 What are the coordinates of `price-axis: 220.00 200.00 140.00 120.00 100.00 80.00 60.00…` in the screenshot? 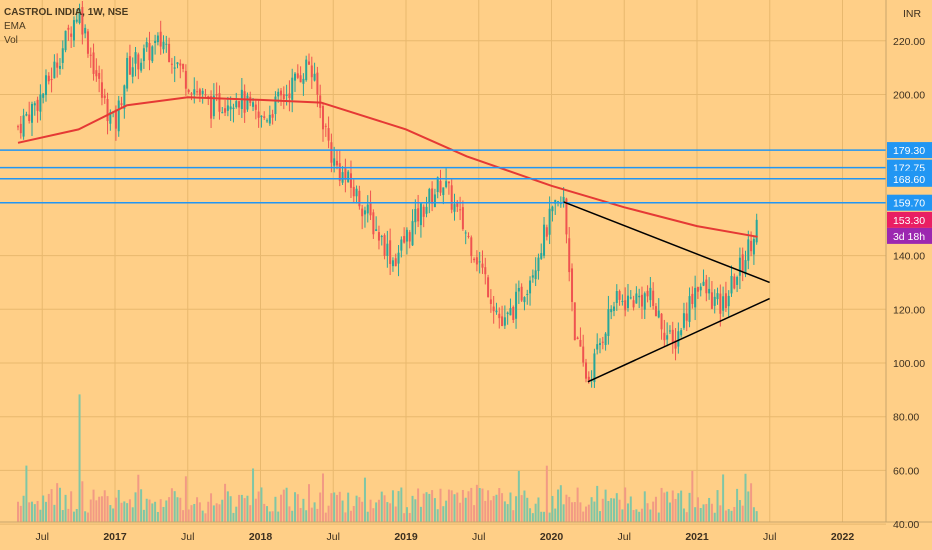 It's located at (909, 283).